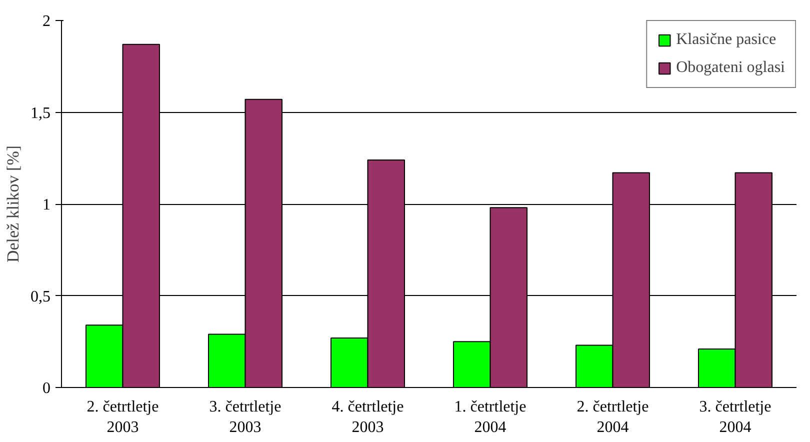 Image resolution: width=810 pixels, height=442 pixels. Describe the element at coordinates (612, 417) in the screenshot. I see `x-tick-label: 2. četrtletje 2004` at that location.